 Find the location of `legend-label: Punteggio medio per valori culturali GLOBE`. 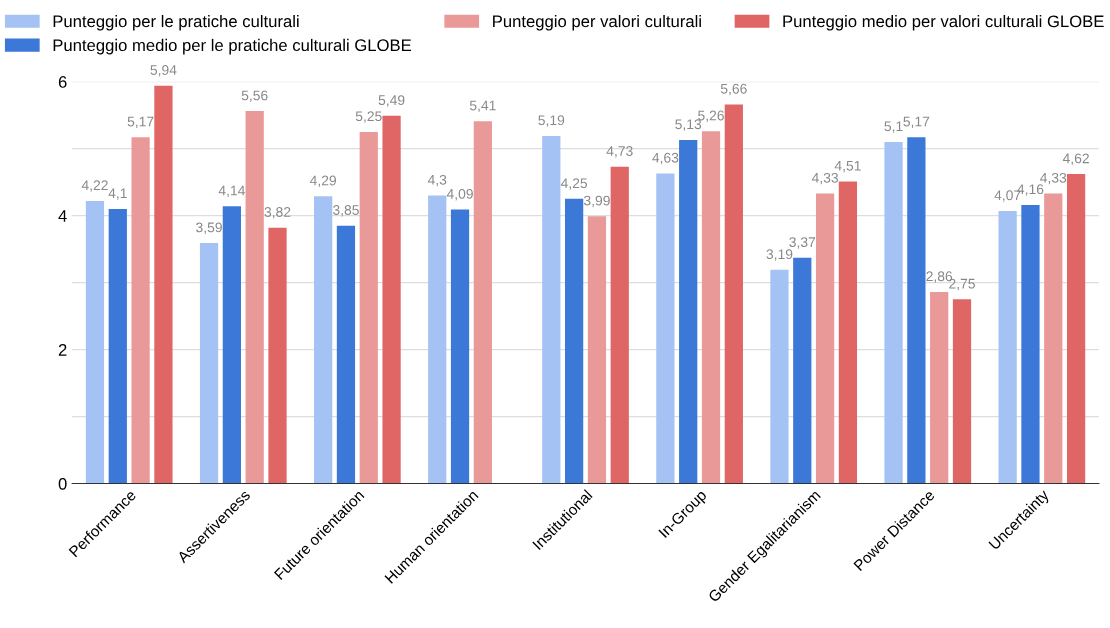

legend-label: Punteggio medio per valori culturali GLOBE is located at coordinates (943, 23).